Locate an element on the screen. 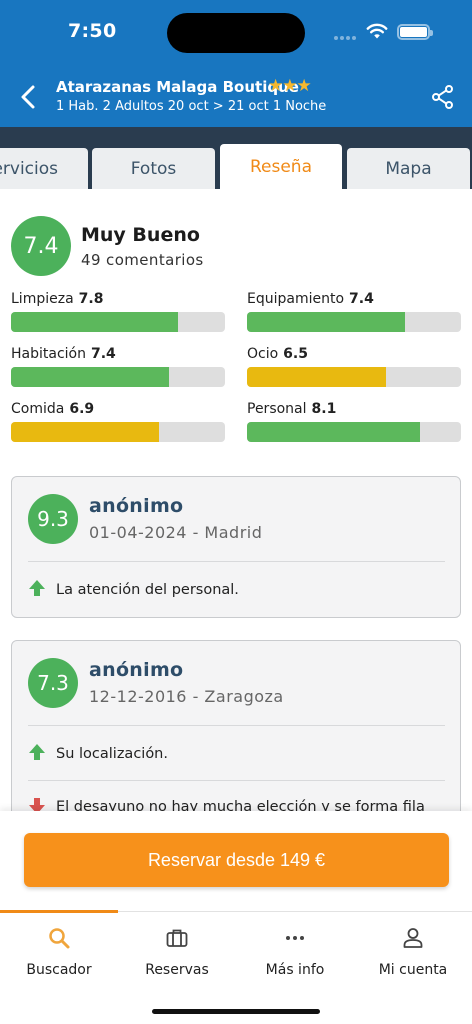 The width and height of the screenshot is (472, 1024). bottom-navigation: Buscador Reservas Más info Mi cuenta is located at coordinates (236, 967).